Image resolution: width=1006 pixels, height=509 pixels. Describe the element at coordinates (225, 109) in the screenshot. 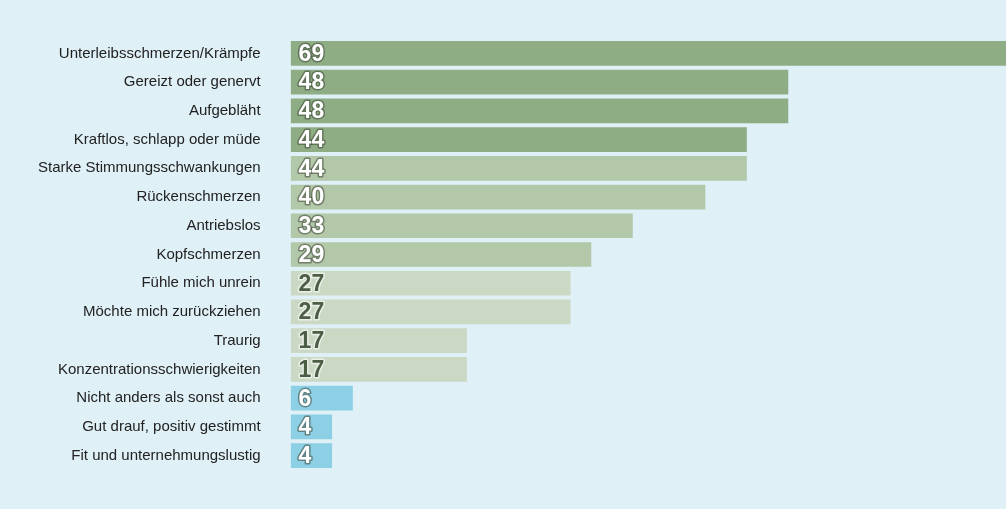

I see `y-tick-label: Aufgebläht` at that location.